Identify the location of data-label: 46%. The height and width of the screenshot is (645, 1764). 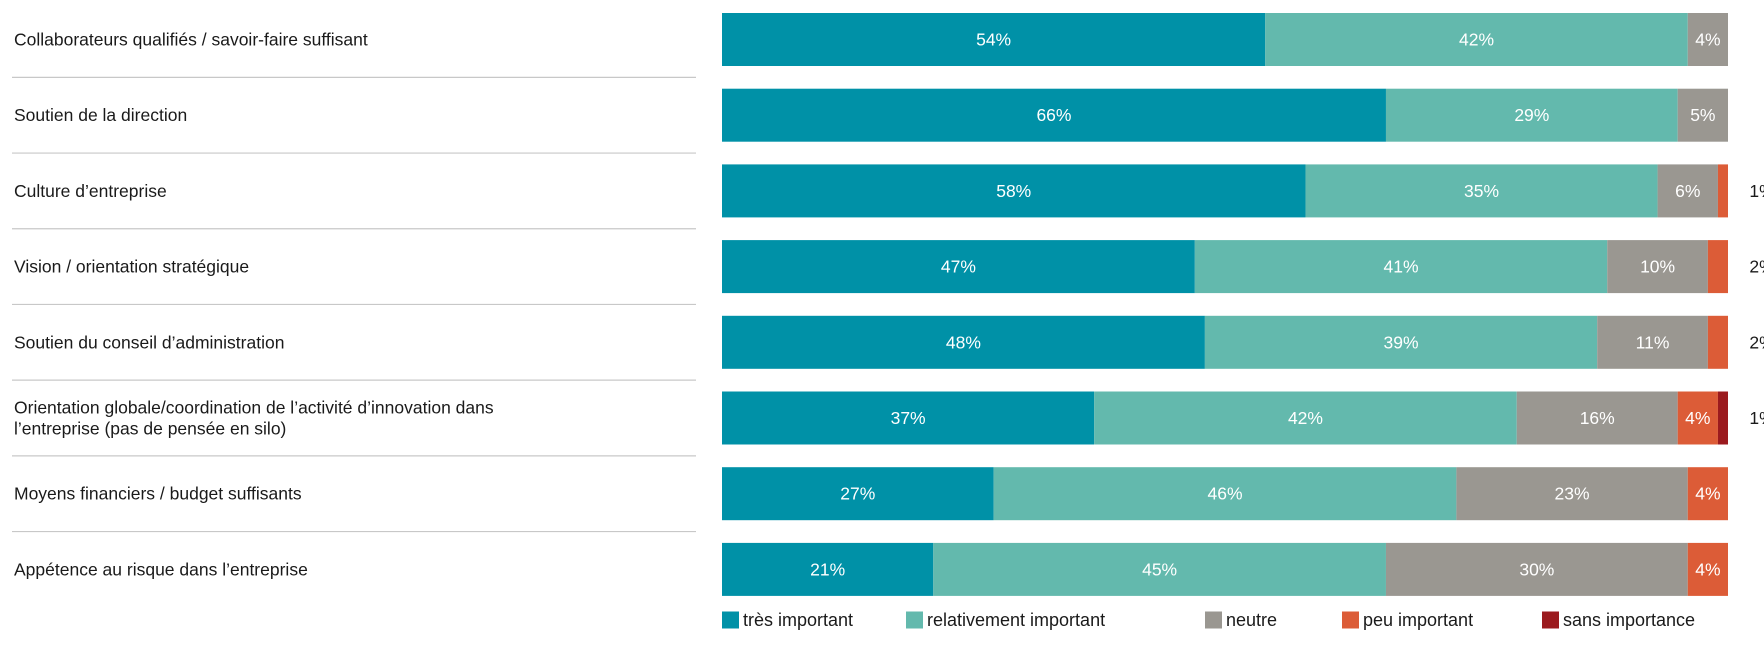
(1224, 494).